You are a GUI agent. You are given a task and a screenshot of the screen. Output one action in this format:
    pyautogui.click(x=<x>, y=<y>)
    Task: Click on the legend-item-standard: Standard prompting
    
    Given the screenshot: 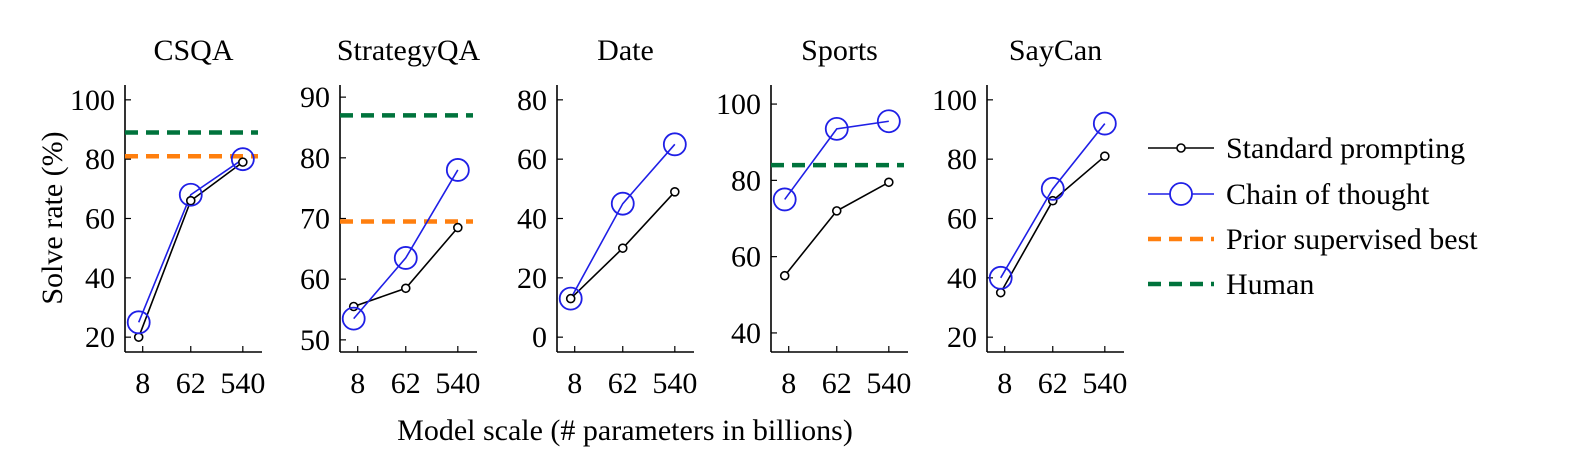 What is the action you would take?
    pyautogui.click(x=1306, y=148)
    